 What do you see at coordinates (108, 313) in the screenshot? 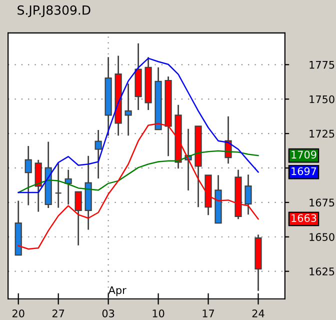
I see `x-tick-label: 03` at bounding box center [108, 313].